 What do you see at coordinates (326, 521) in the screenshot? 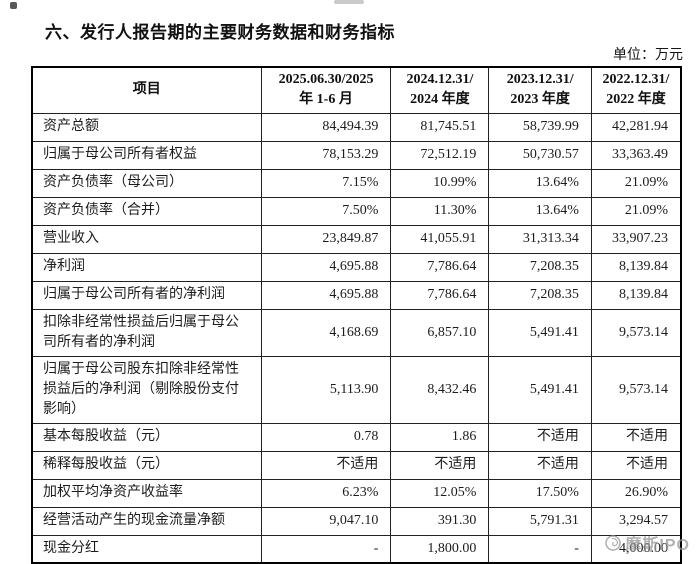
I see `cell-value: 9,047.10` at bounding box center [326, 521].